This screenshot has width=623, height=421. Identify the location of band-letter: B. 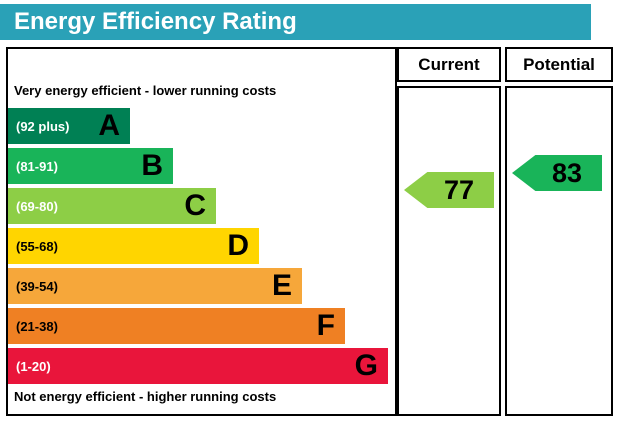
(152, 165).